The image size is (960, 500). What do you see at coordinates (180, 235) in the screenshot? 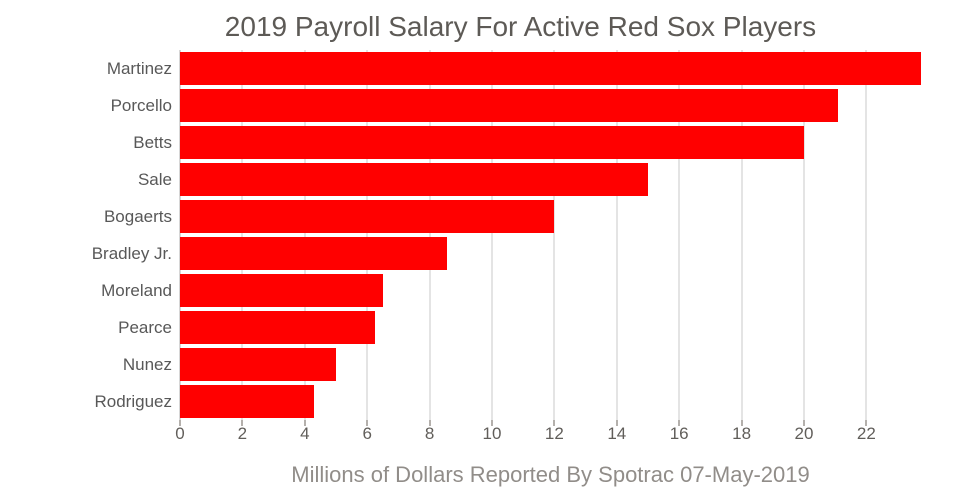
I see `zeroline` at bounding box center [180, 235].